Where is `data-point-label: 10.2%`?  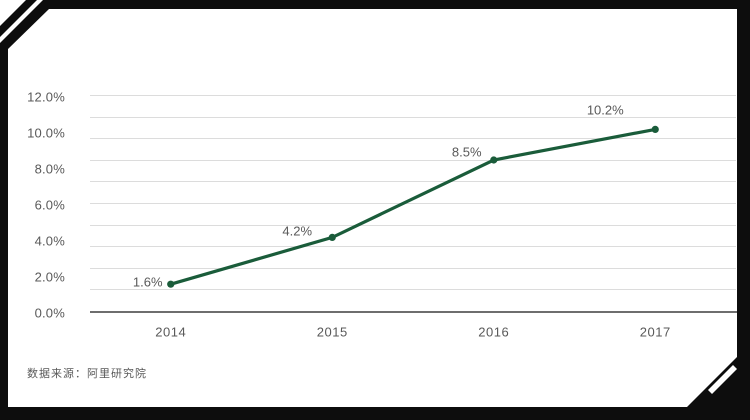 data-point-label: 10.2% is located at coordinates (605, 110).